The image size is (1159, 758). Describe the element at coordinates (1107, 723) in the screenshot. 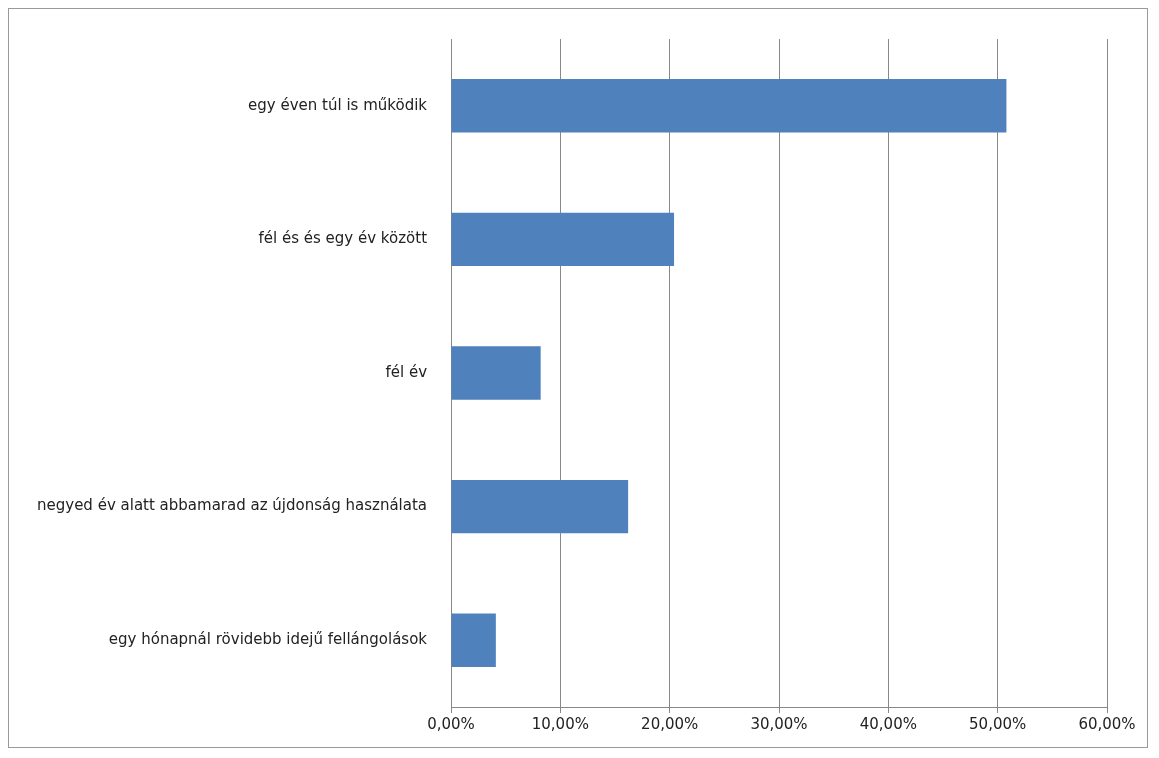

I see `x-tick-label: 60,00%` at that location.